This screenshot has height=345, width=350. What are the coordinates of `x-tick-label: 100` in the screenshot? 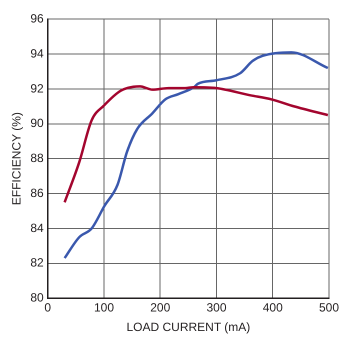 It's located at (104, 307).